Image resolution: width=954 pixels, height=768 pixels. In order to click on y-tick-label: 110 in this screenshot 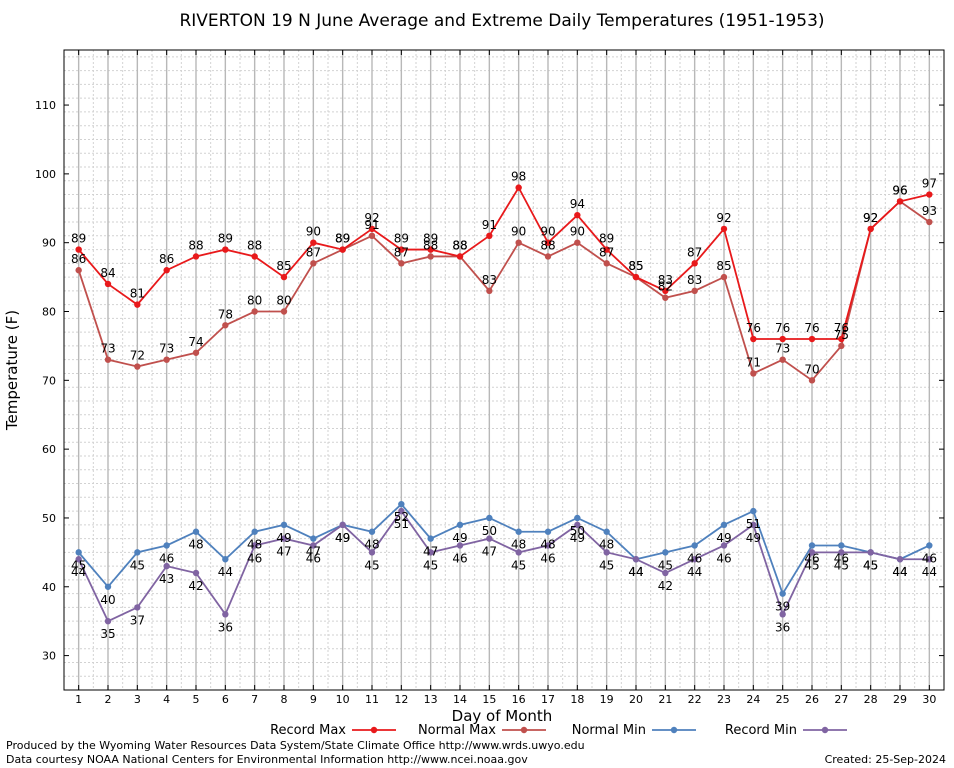, I will do `click(45, 105)`.